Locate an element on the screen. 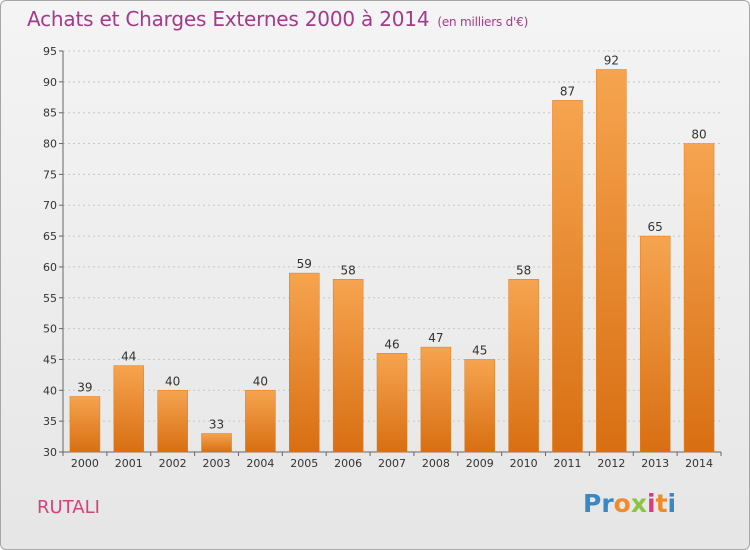 This screenshot has height=550, width=750. bar-value-label: 46 is located at coordinates (391, 344).